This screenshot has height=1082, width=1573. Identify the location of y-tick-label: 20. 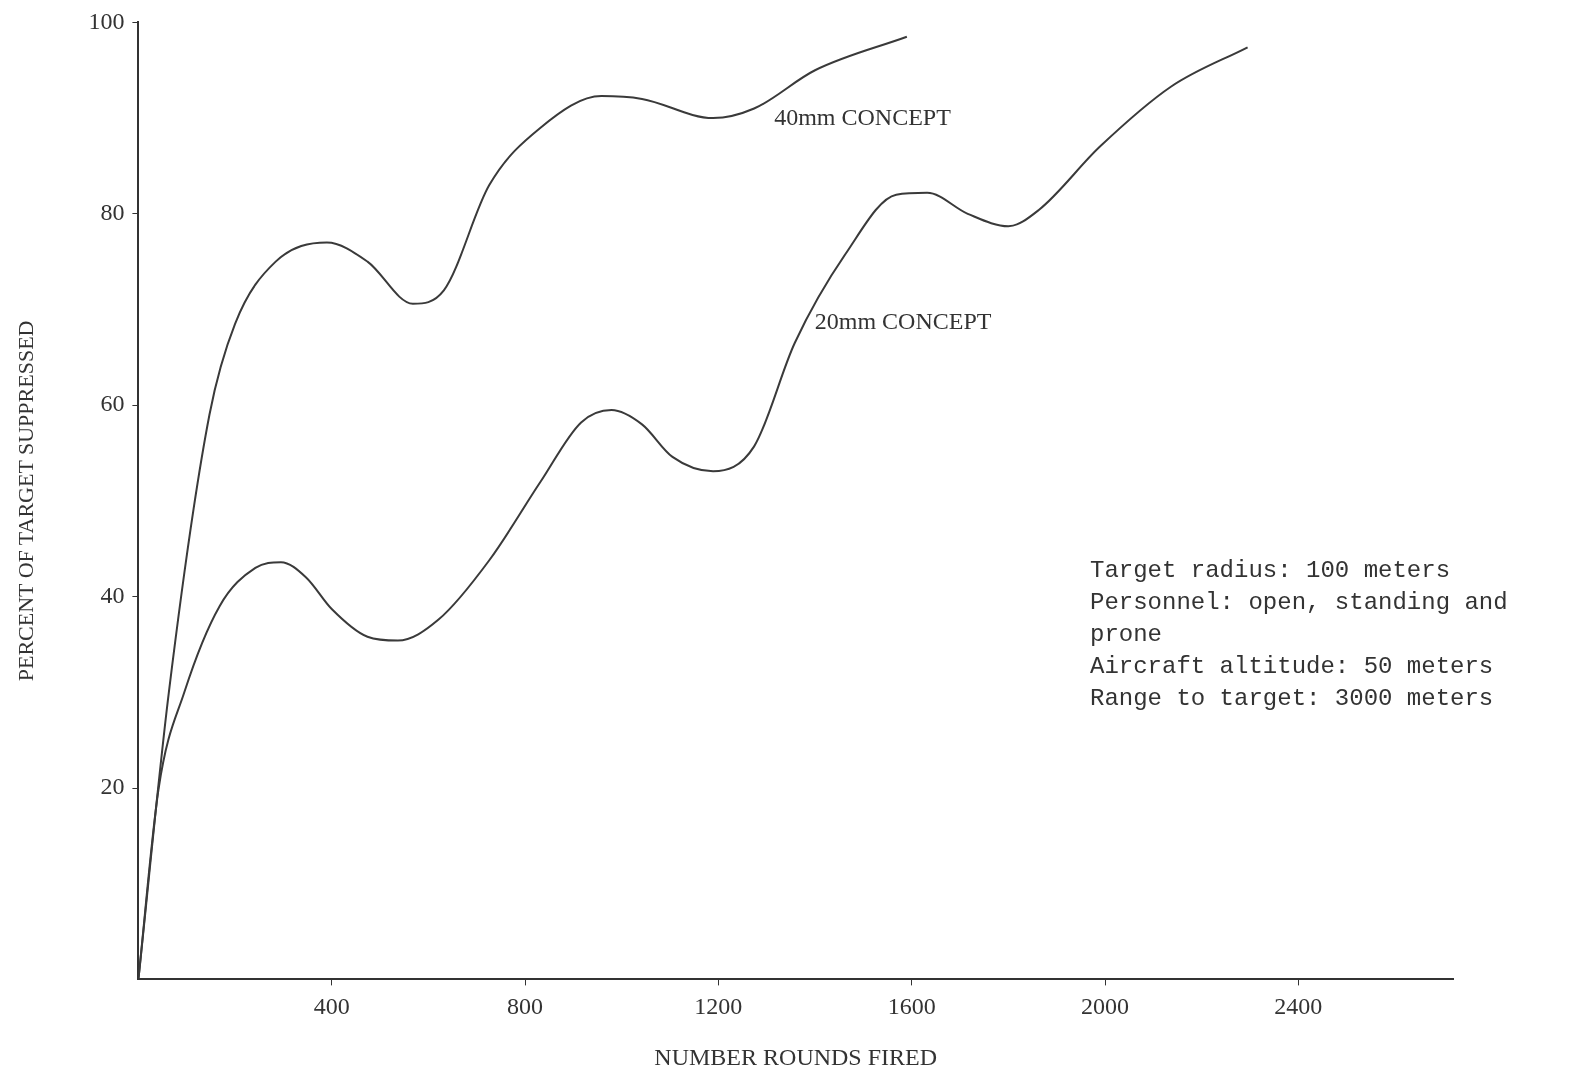
(112, 786).